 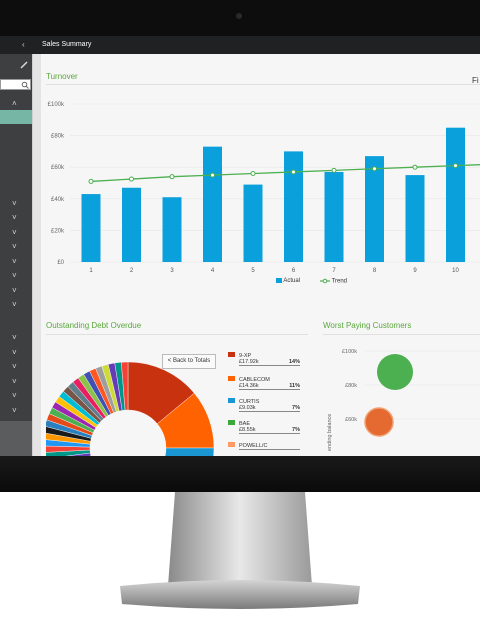 What do you see at coordinates (58, 168) in the screenshot?
I see `y-tick-label: £60k` at bounding box center [58, 168].